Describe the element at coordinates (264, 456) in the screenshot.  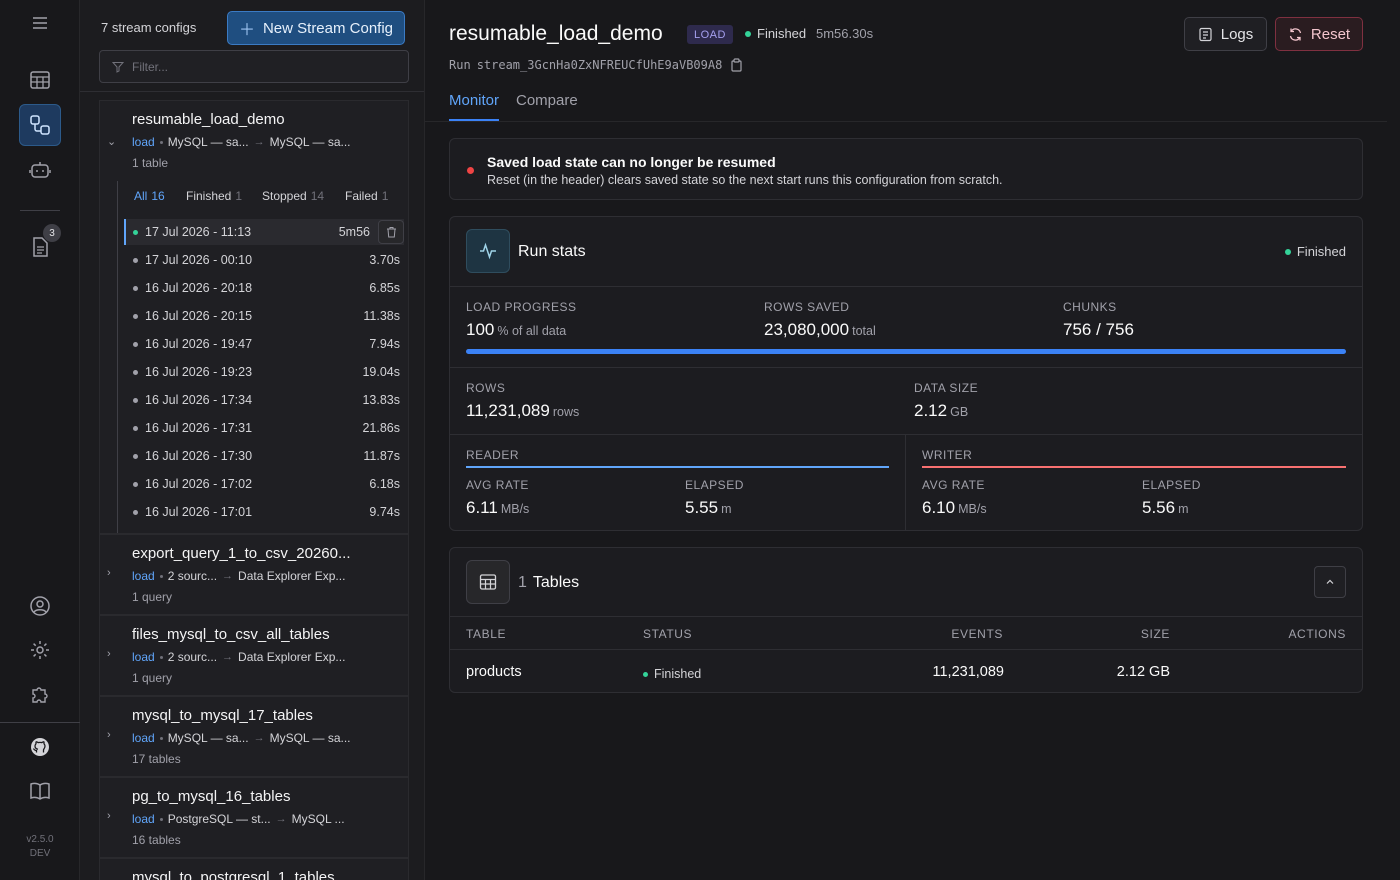
I see `run-item: 16 Jul 2026 - 17:30 11.87s` at that location.